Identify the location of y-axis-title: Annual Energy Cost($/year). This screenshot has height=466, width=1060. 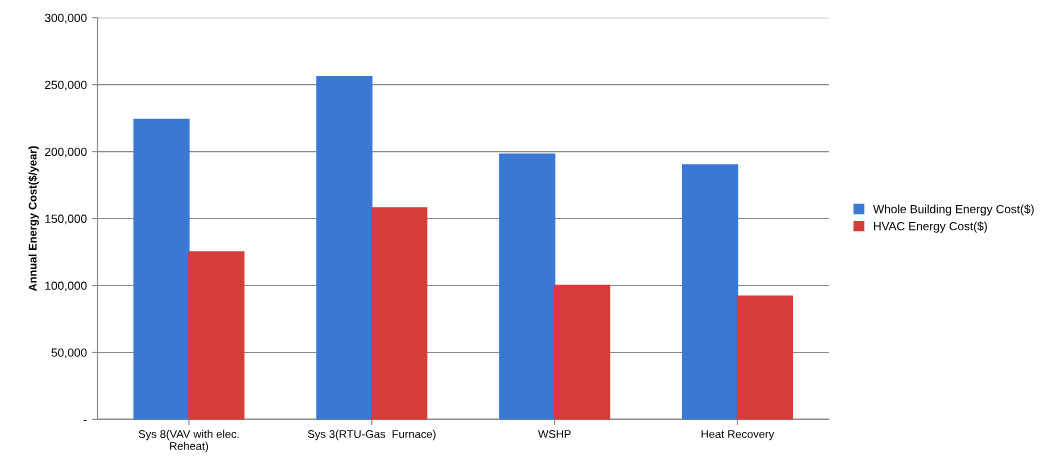
(33, 219).